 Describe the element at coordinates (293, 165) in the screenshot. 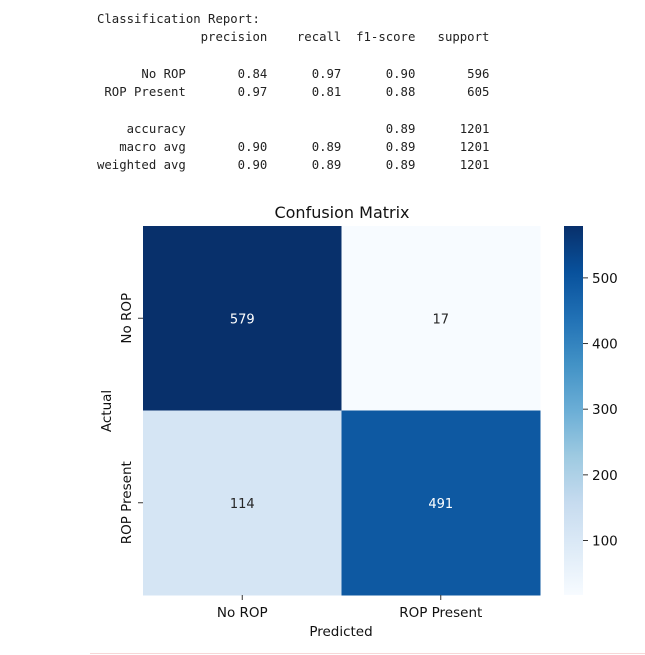

I see `report-line: weighted avg 0.90 0.89 0.89 1201` at that location.